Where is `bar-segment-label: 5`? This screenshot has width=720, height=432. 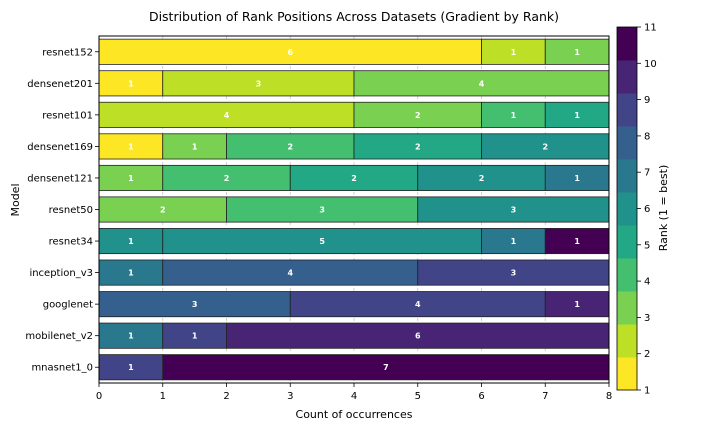 bar-segment-label: 5 is located at coordinates (322, 241).